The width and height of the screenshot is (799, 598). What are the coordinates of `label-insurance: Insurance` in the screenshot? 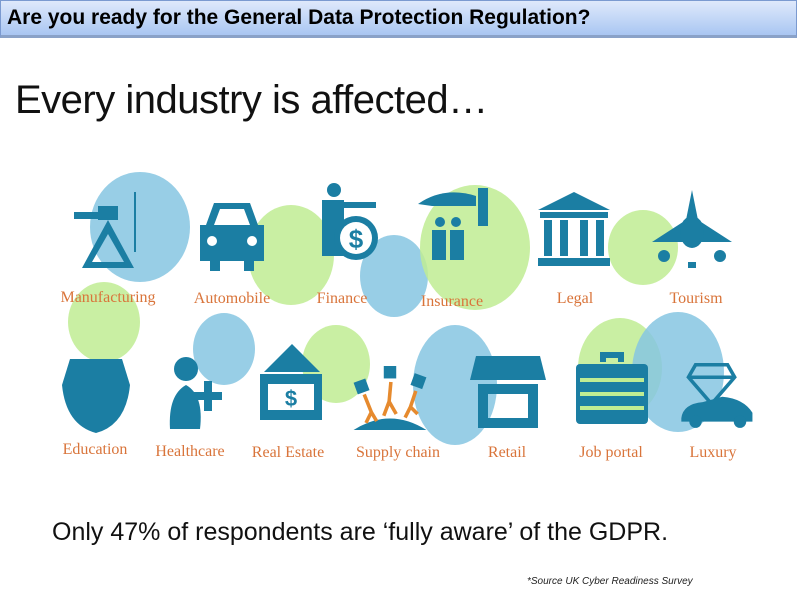 It's located at (452, 301).